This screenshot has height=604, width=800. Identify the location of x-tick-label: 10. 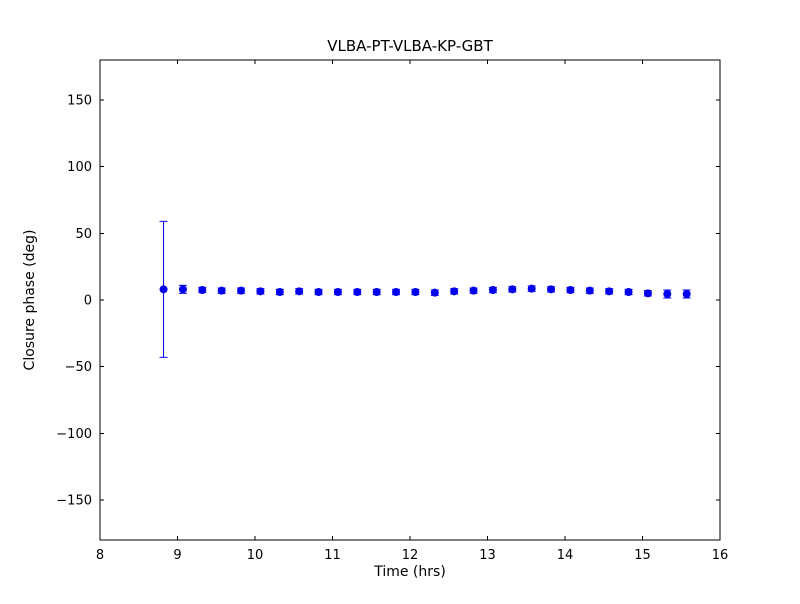
(255, 555).